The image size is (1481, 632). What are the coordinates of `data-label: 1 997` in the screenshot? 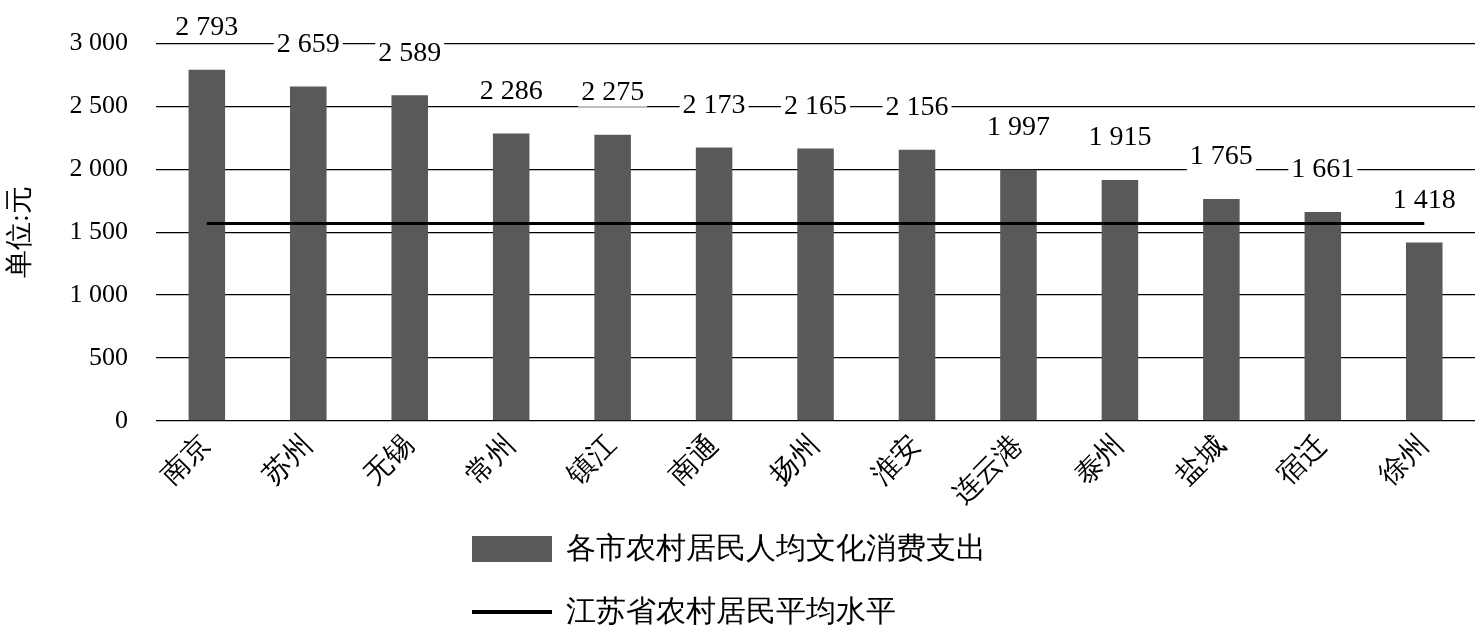 It's located at (1018, 126).